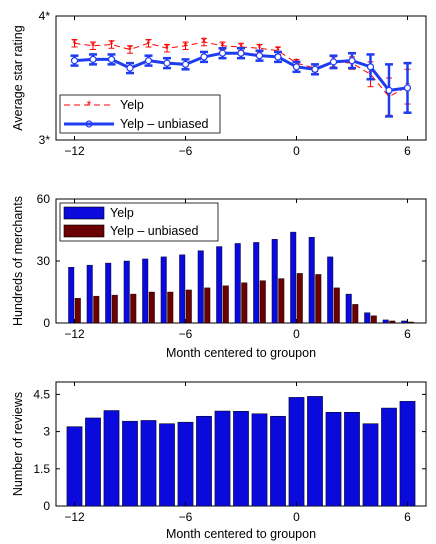  What do you see at coordinates (18, 261) in the screenshot?
I see `y-axis-label: Hundreds of merchants` at bounding box center [18, 261].